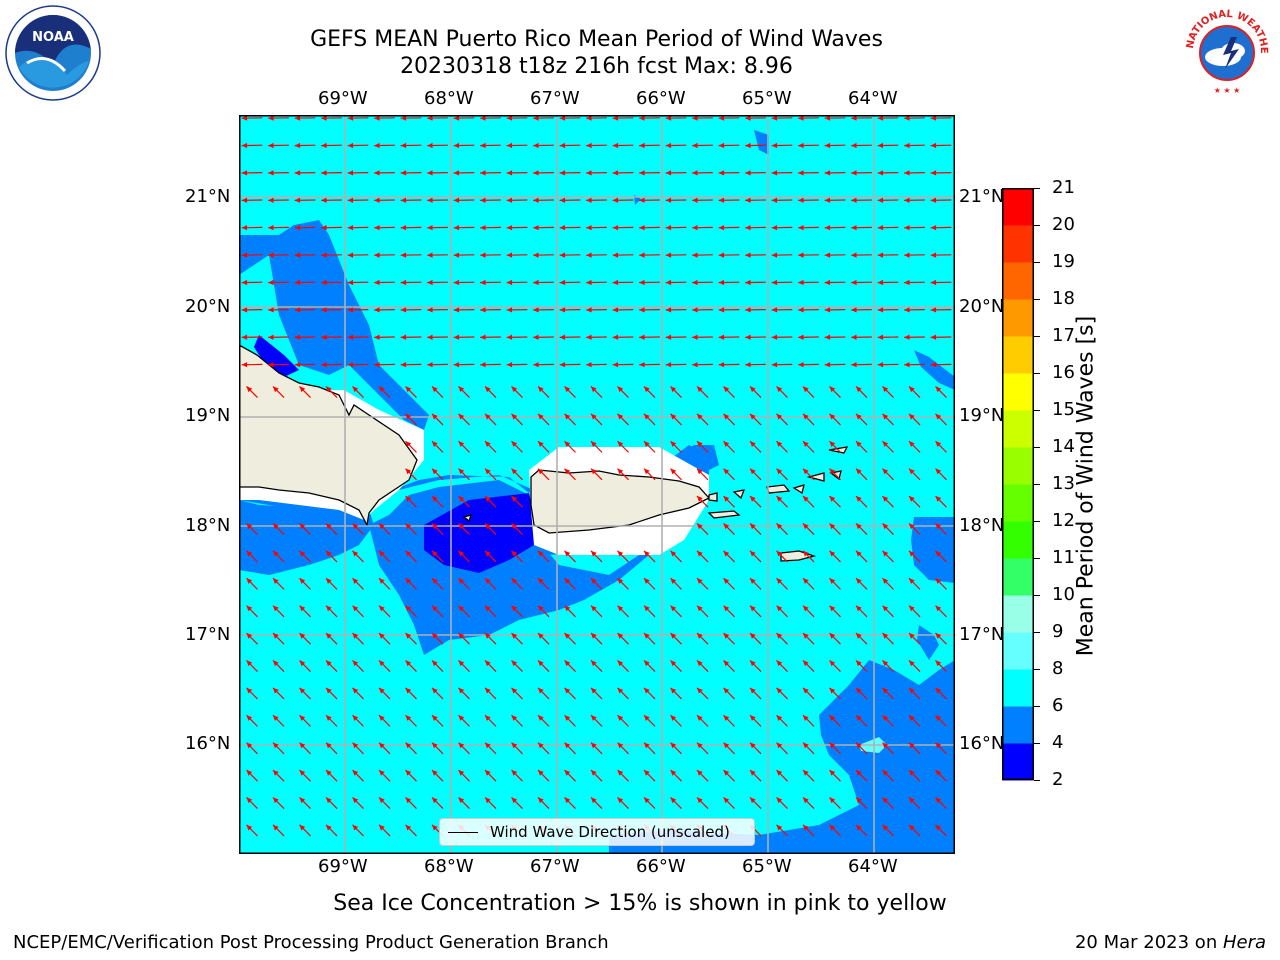  Describe the element at coordinates (555, 98) in the screenshot. I see `lon-label: 67°W` at that location.